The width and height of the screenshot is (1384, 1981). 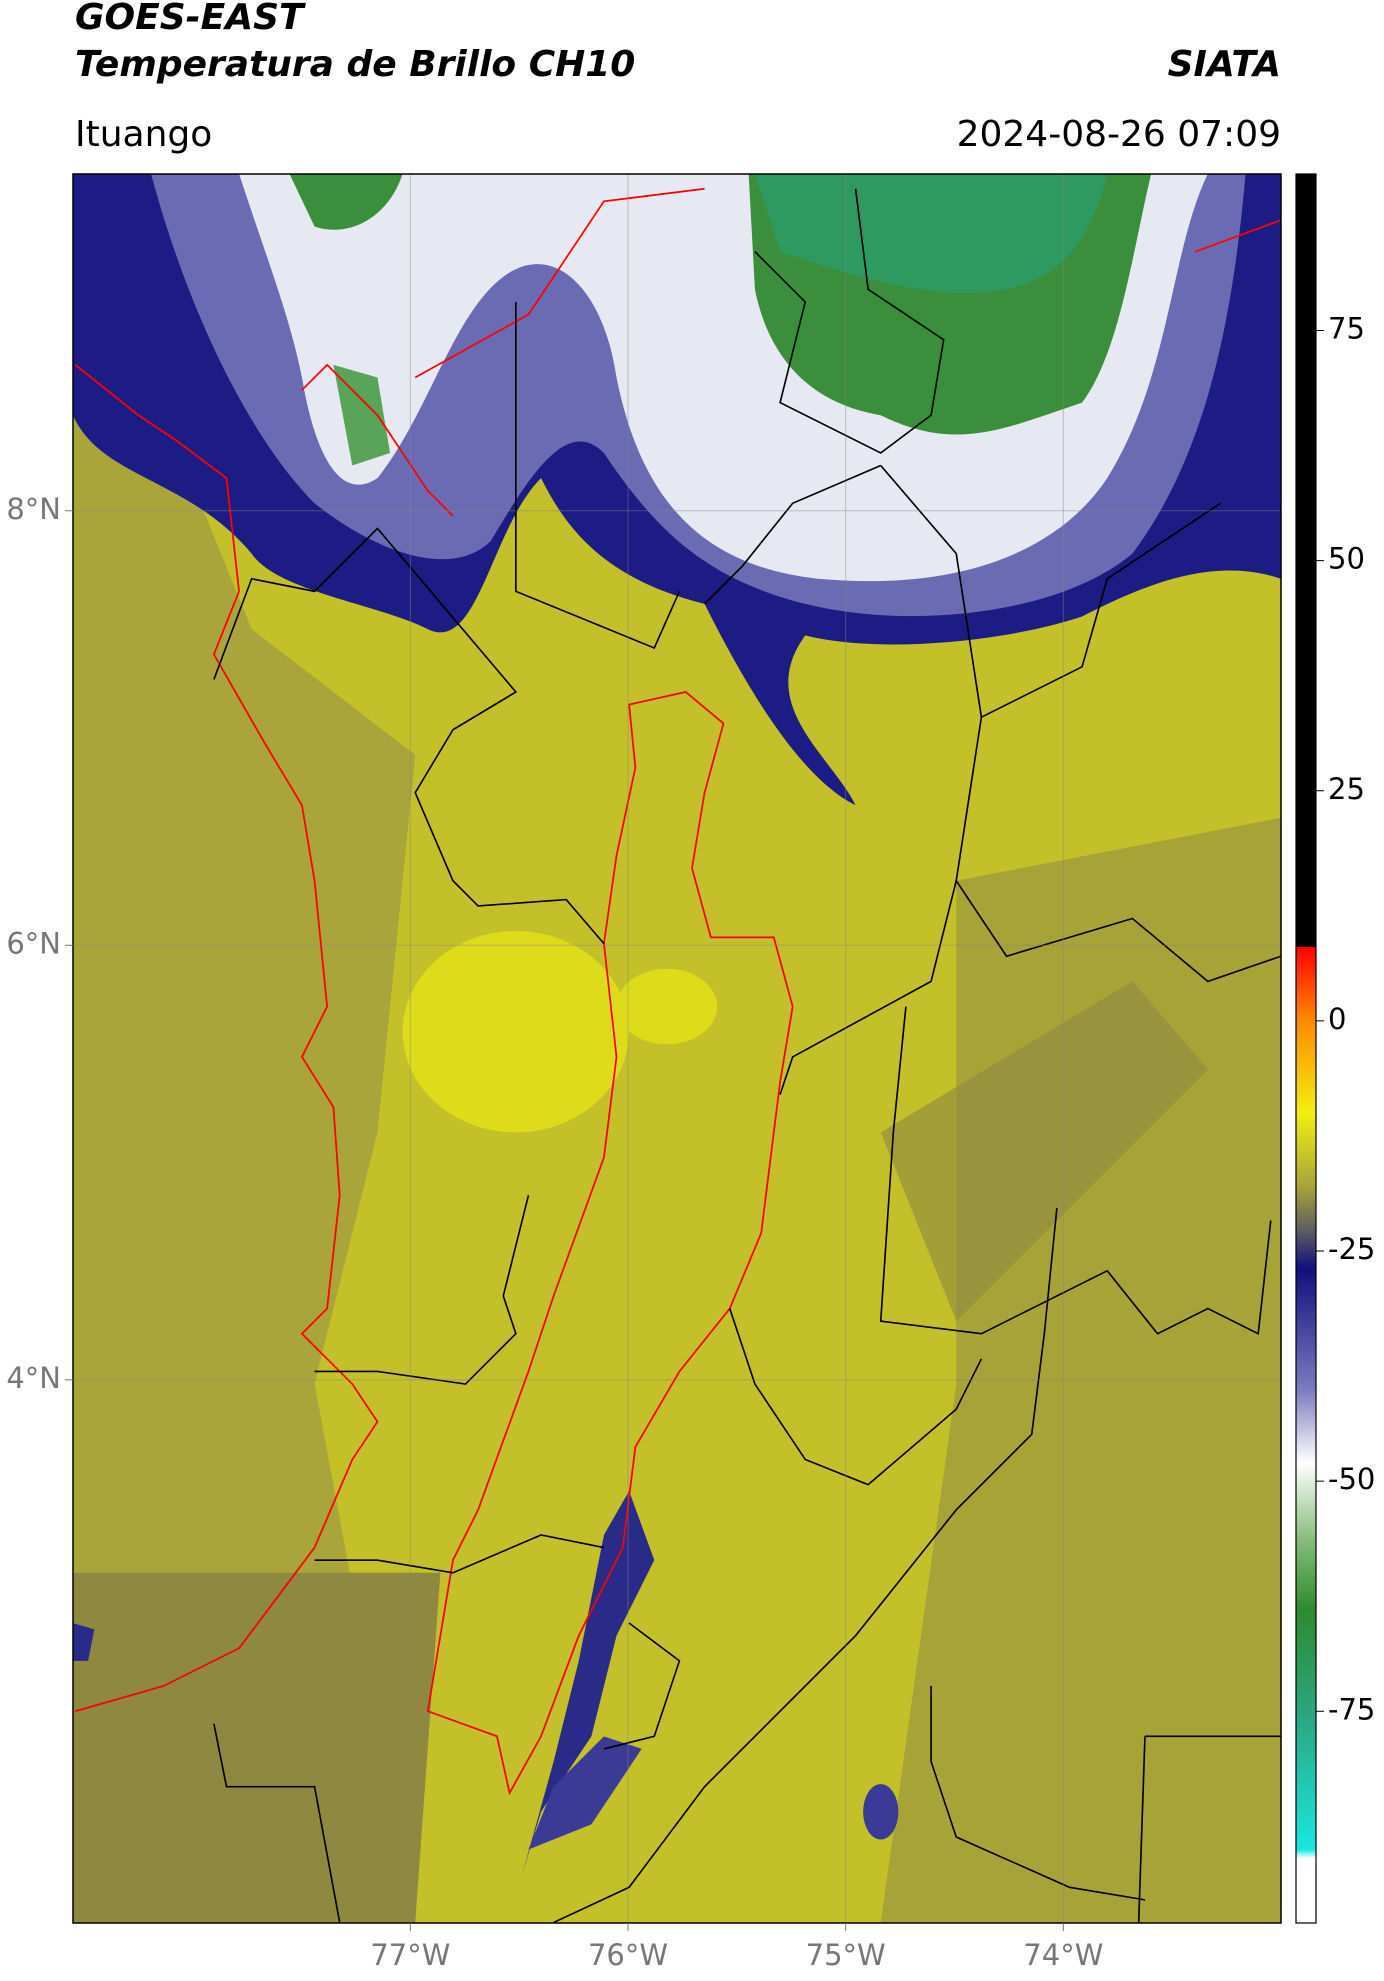 What do you see at coordinates (143, 134) in the screenshot?
I see `location: Ituango` at bounding box center [143, 134].